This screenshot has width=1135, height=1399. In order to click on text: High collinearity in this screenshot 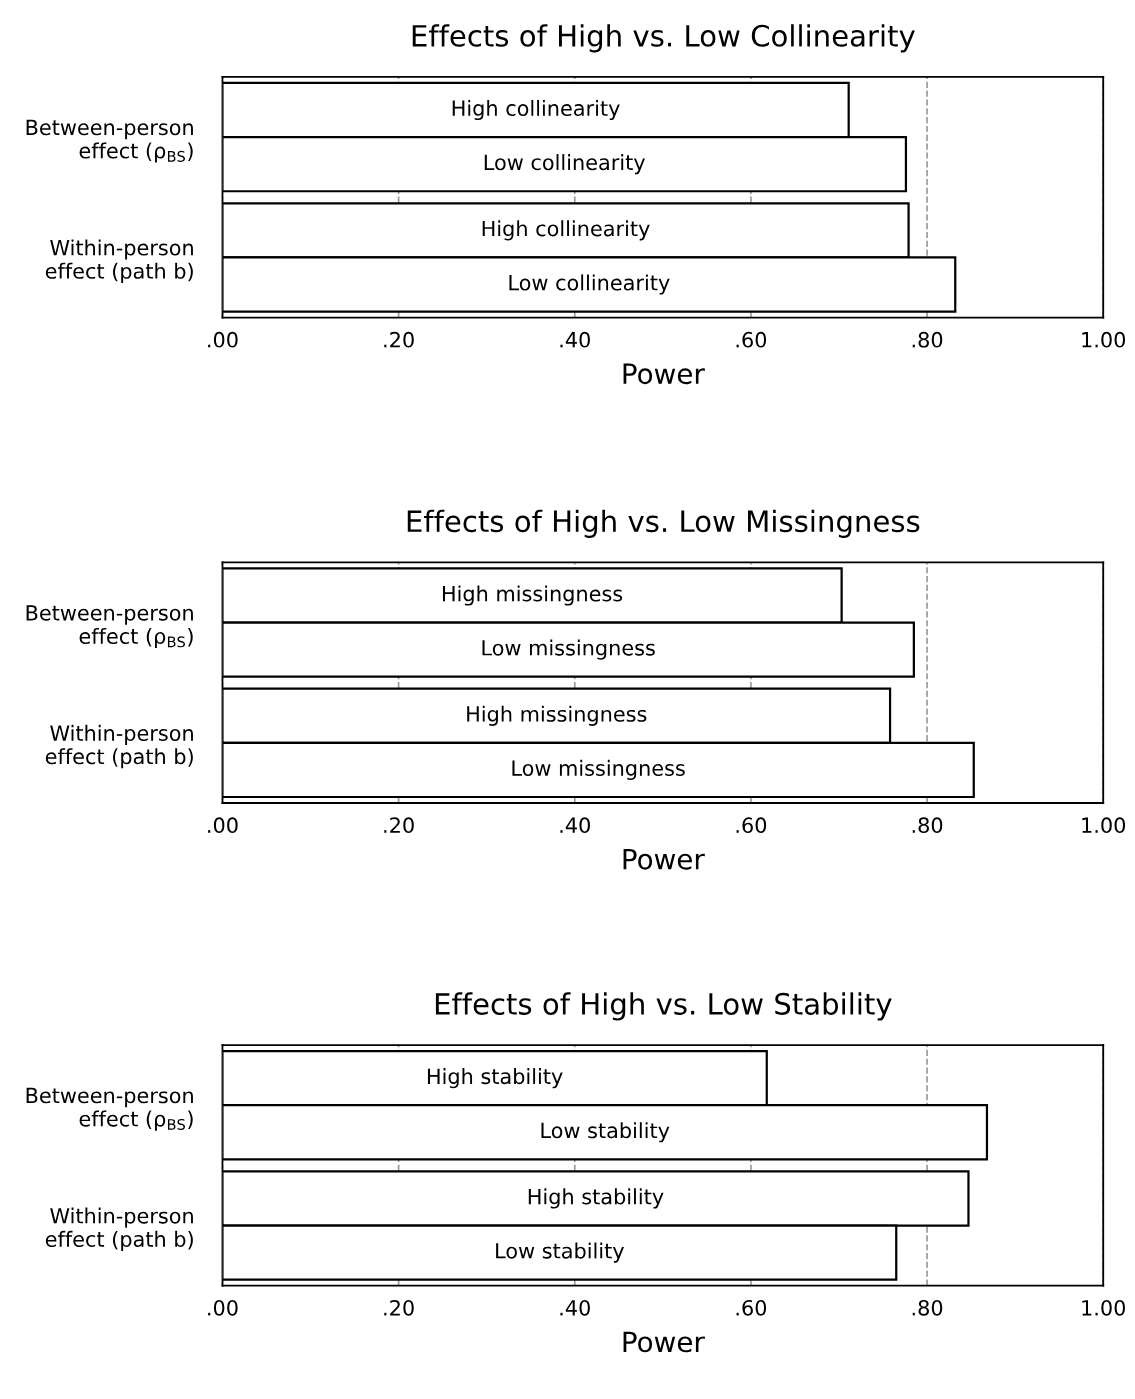, I will do `click(536, 110)`.